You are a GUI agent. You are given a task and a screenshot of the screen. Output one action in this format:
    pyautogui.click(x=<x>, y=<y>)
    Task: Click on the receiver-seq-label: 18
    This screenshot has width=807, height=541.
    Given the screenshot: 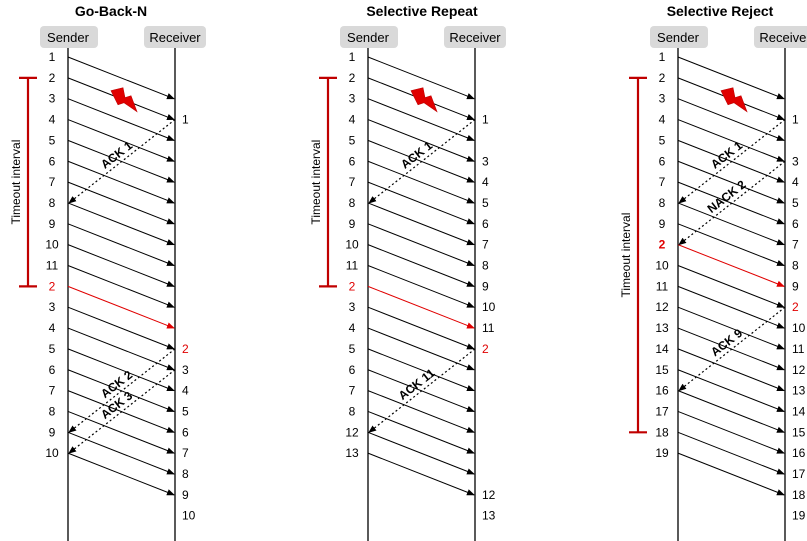 What is the action you would take?
    pyautogui.click(x=799, y=495)
    